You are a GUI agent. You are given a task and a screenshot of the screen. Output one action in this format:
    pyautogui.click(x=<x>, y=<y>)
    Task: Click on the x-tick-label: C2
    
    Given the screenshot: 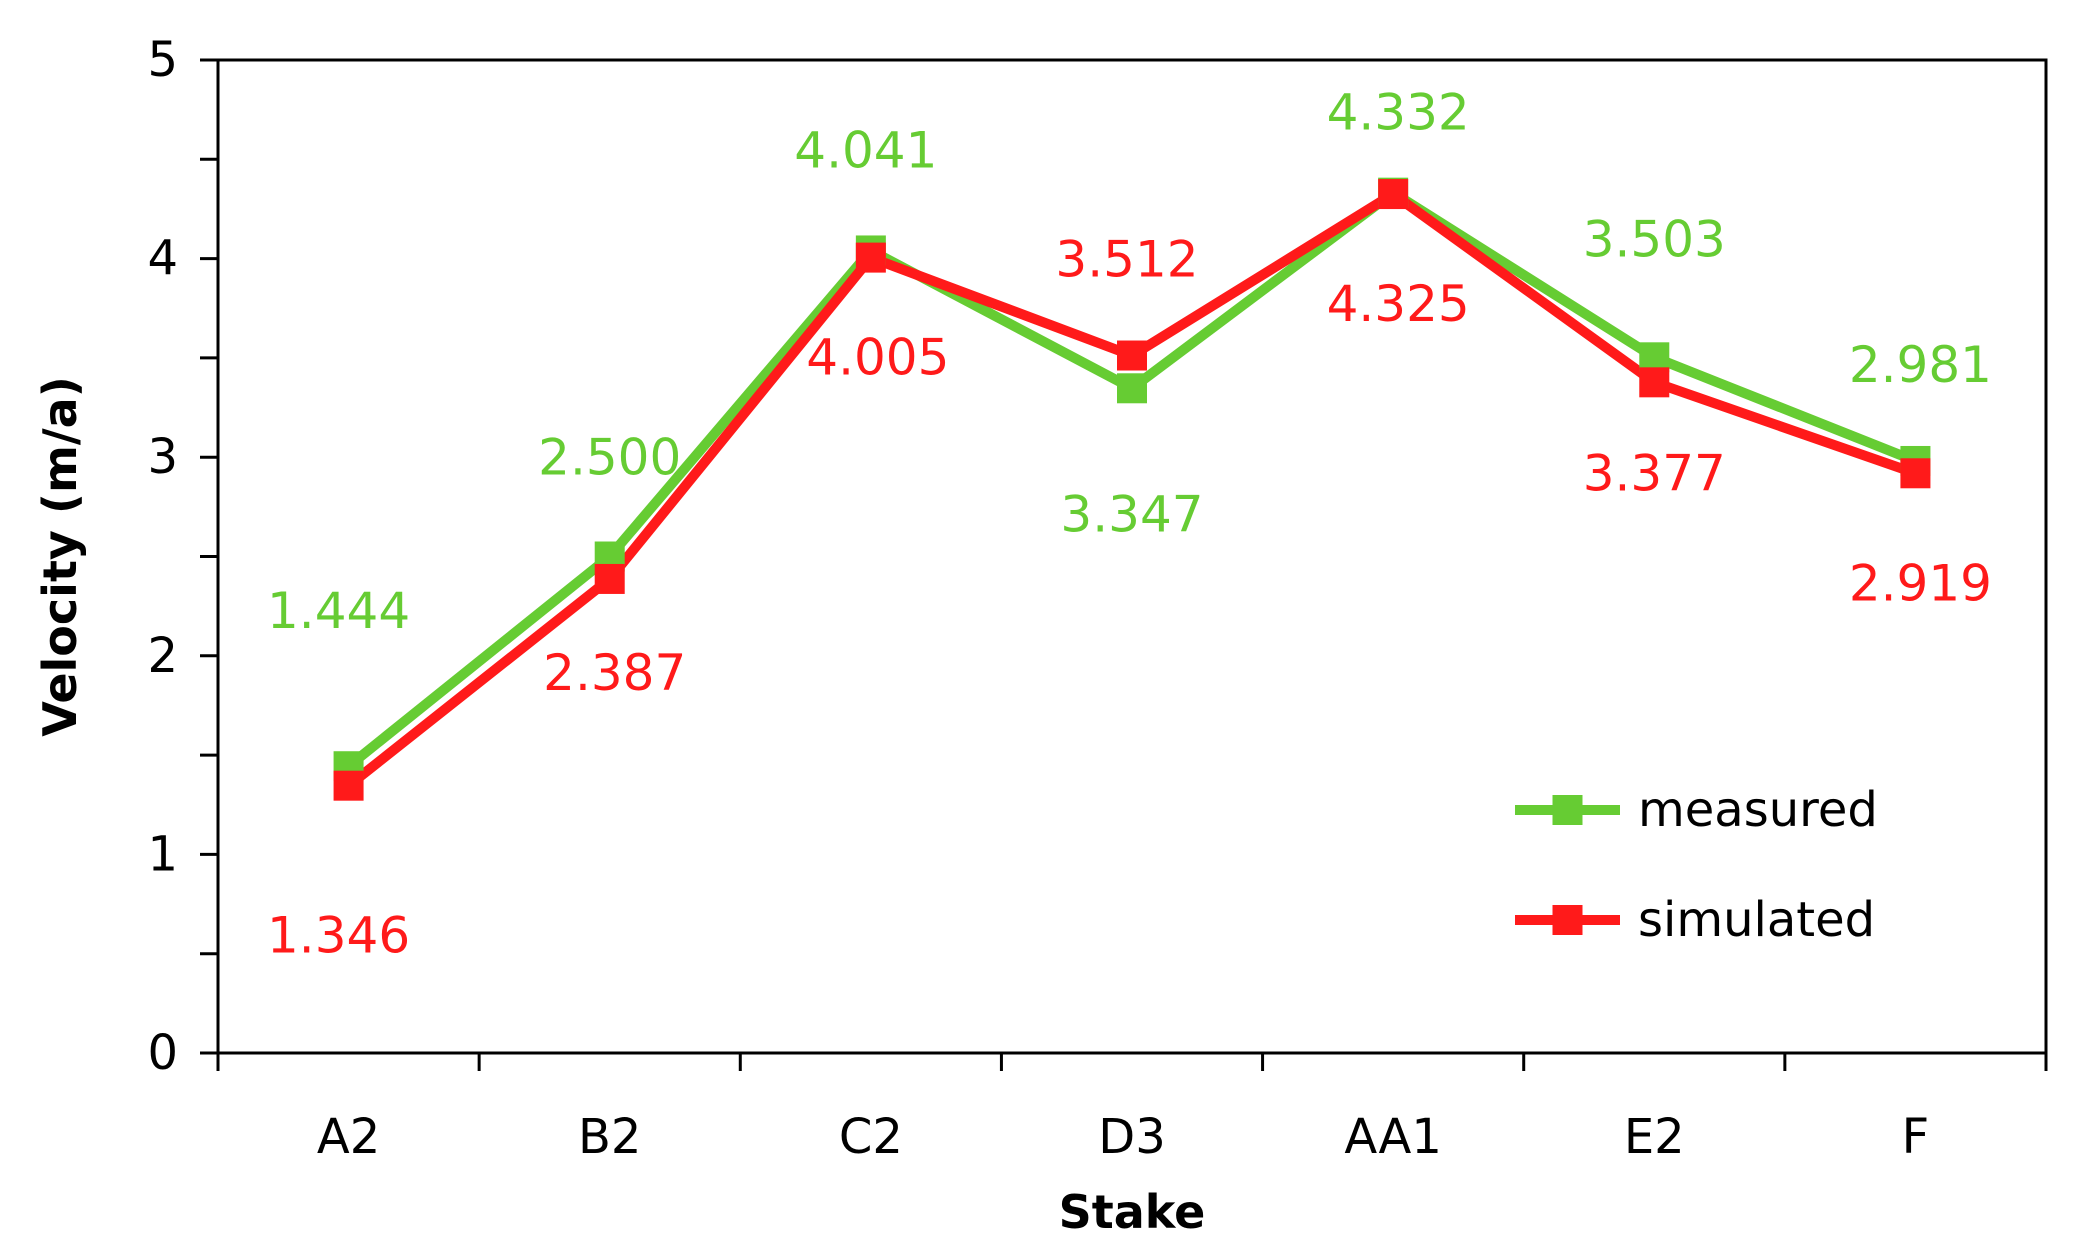 What is the action you would take?
    pyautogui.click(x=871, y=1137)
    